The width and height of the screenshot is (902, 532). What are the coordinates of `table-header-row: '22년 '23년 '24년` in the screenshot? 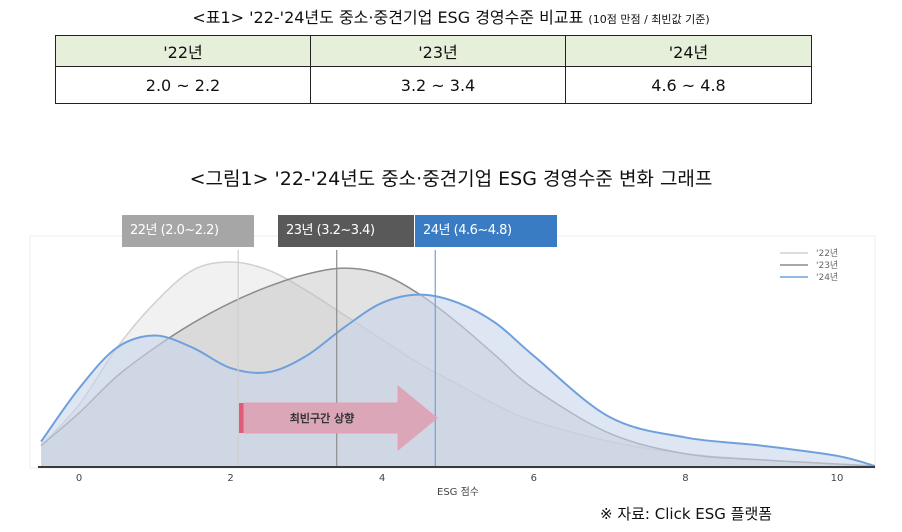 It's located at (433, 51).